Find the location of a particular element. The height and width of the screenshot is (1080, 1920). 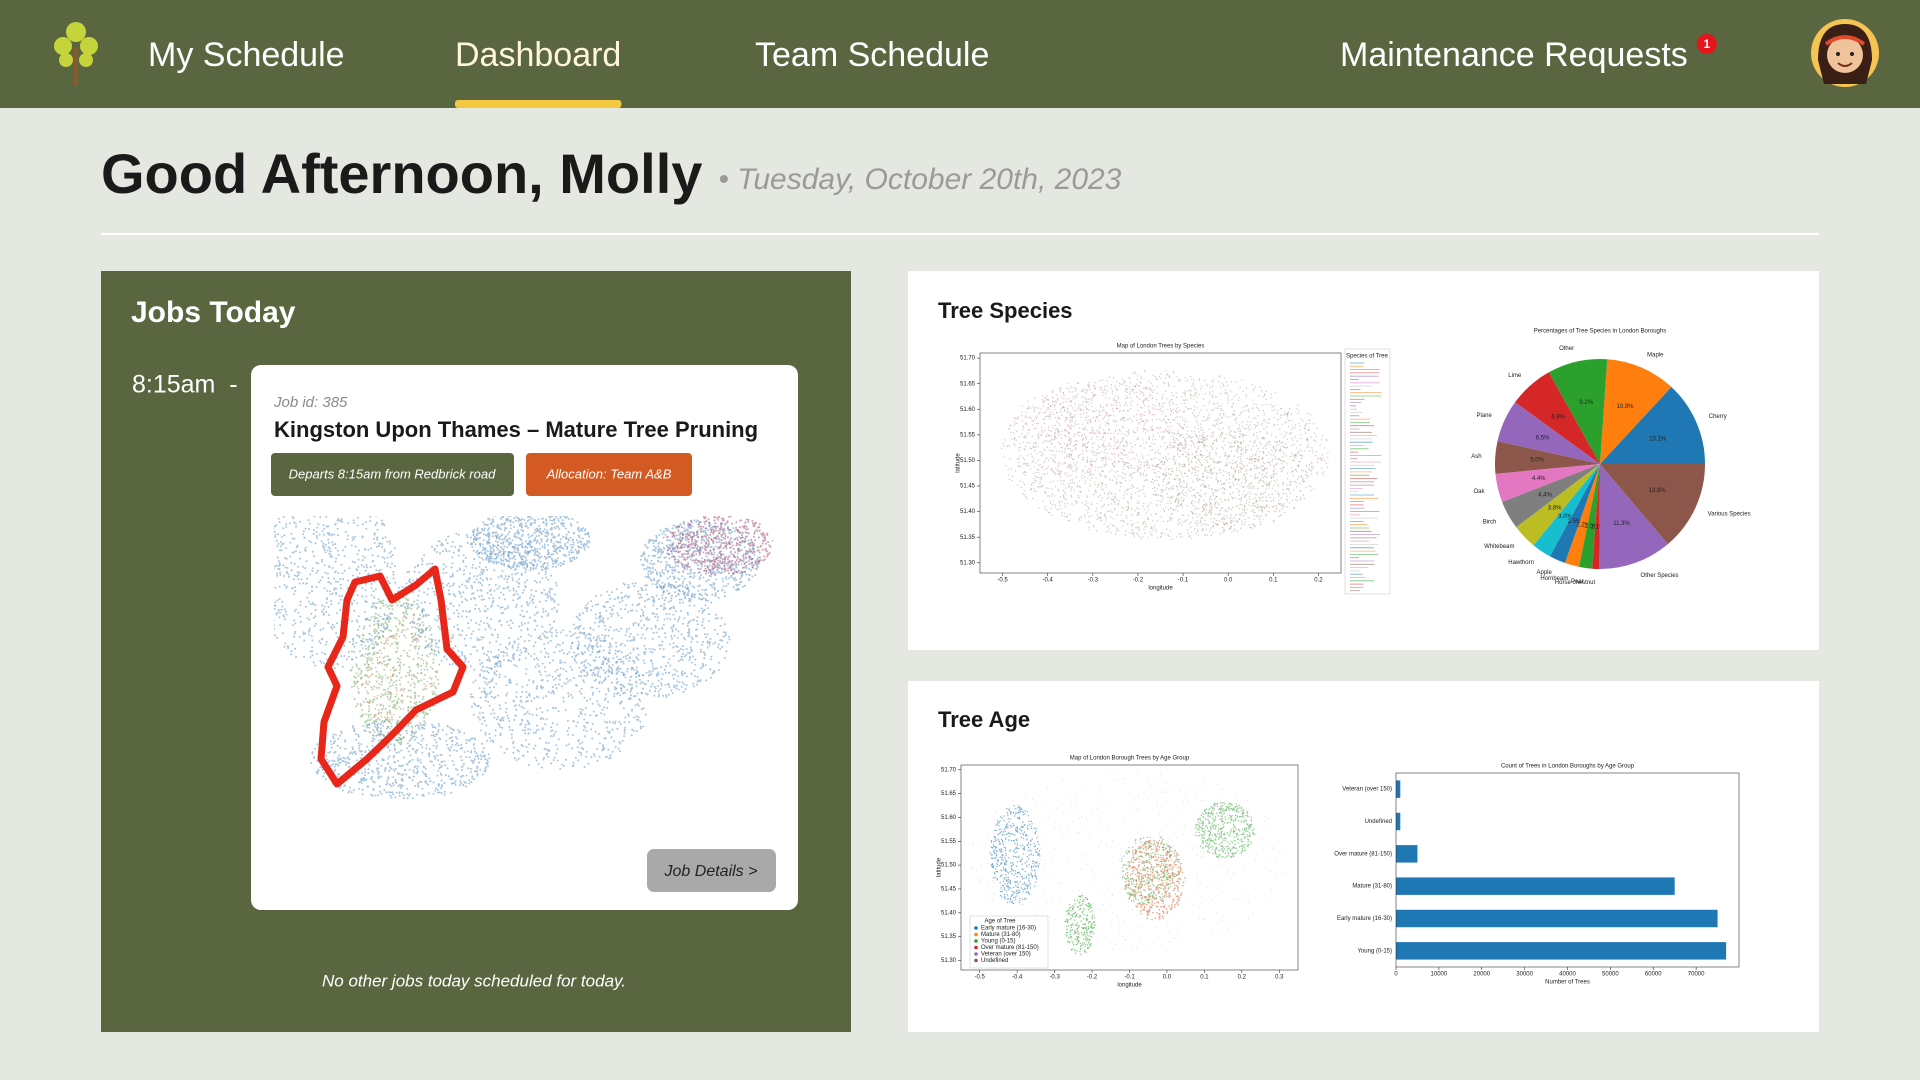

job-id: Job id: 385 is located at coordinates (310, 402).